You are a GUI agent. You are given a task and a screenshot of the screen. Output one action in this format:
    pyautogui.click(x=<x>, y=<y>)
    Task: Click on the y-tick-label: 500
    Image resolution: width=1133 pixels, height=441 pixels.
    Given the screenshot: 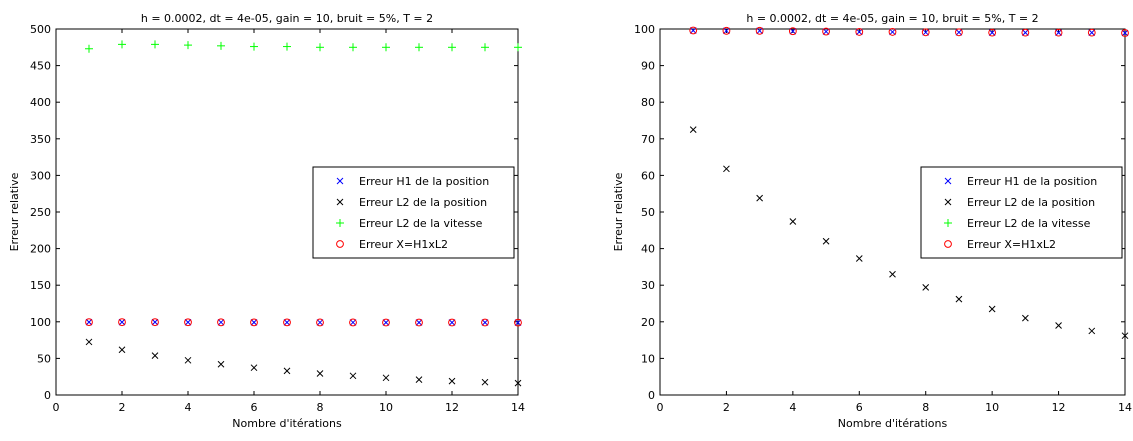 What is the action you would take?
    pyautogui.click(x=40, y=29)
    